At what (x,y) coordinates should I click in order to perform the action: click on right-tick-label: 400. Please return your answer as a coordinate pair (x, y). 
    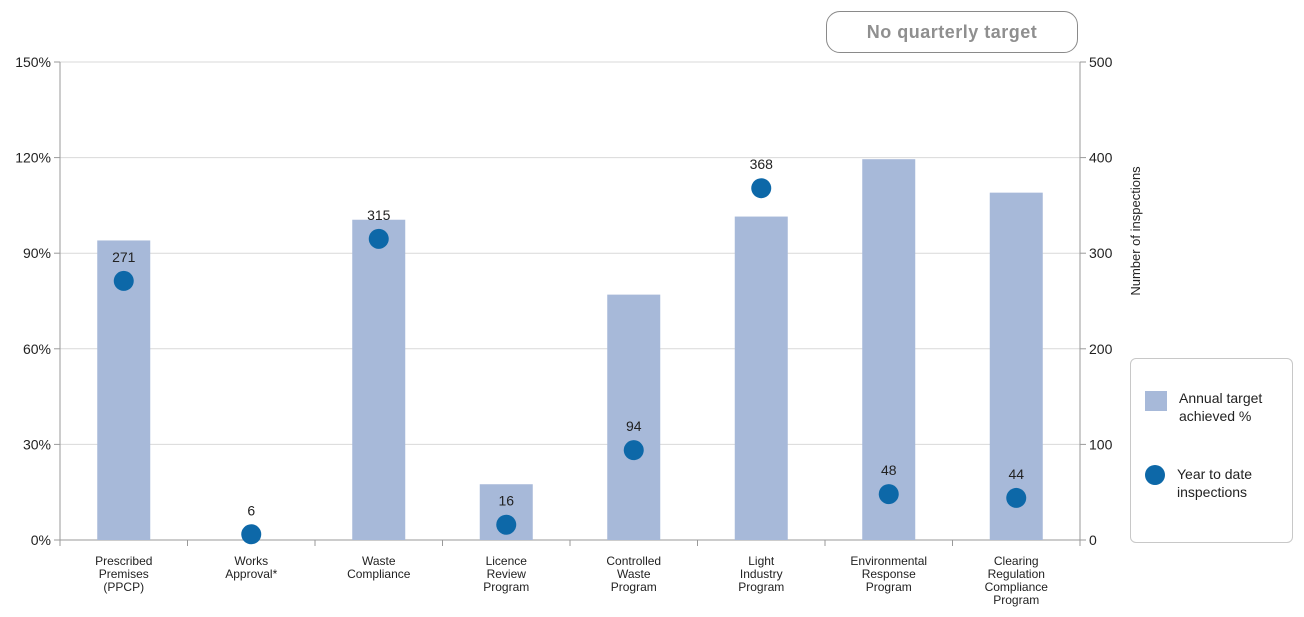
    Looking at the image, I should click on (1101, 158).